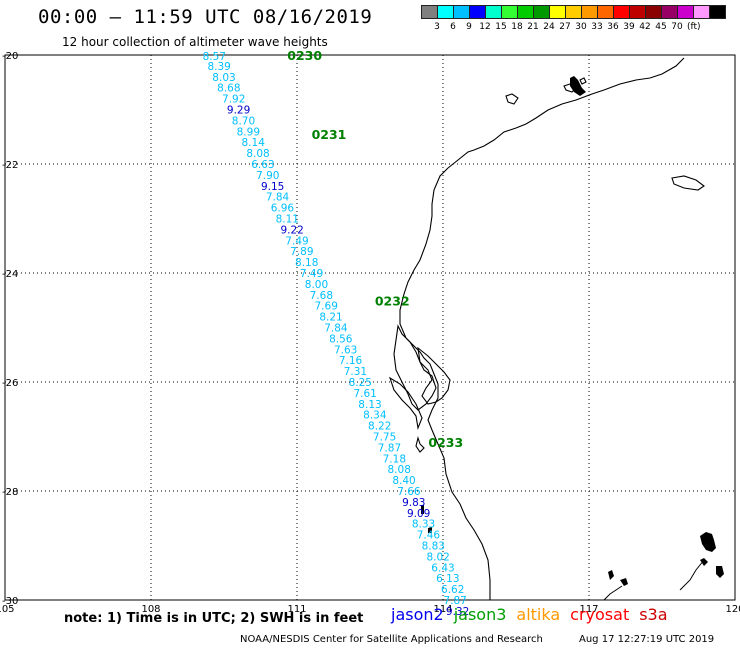  I want to click on legend-label: 12, so click(485, 27).